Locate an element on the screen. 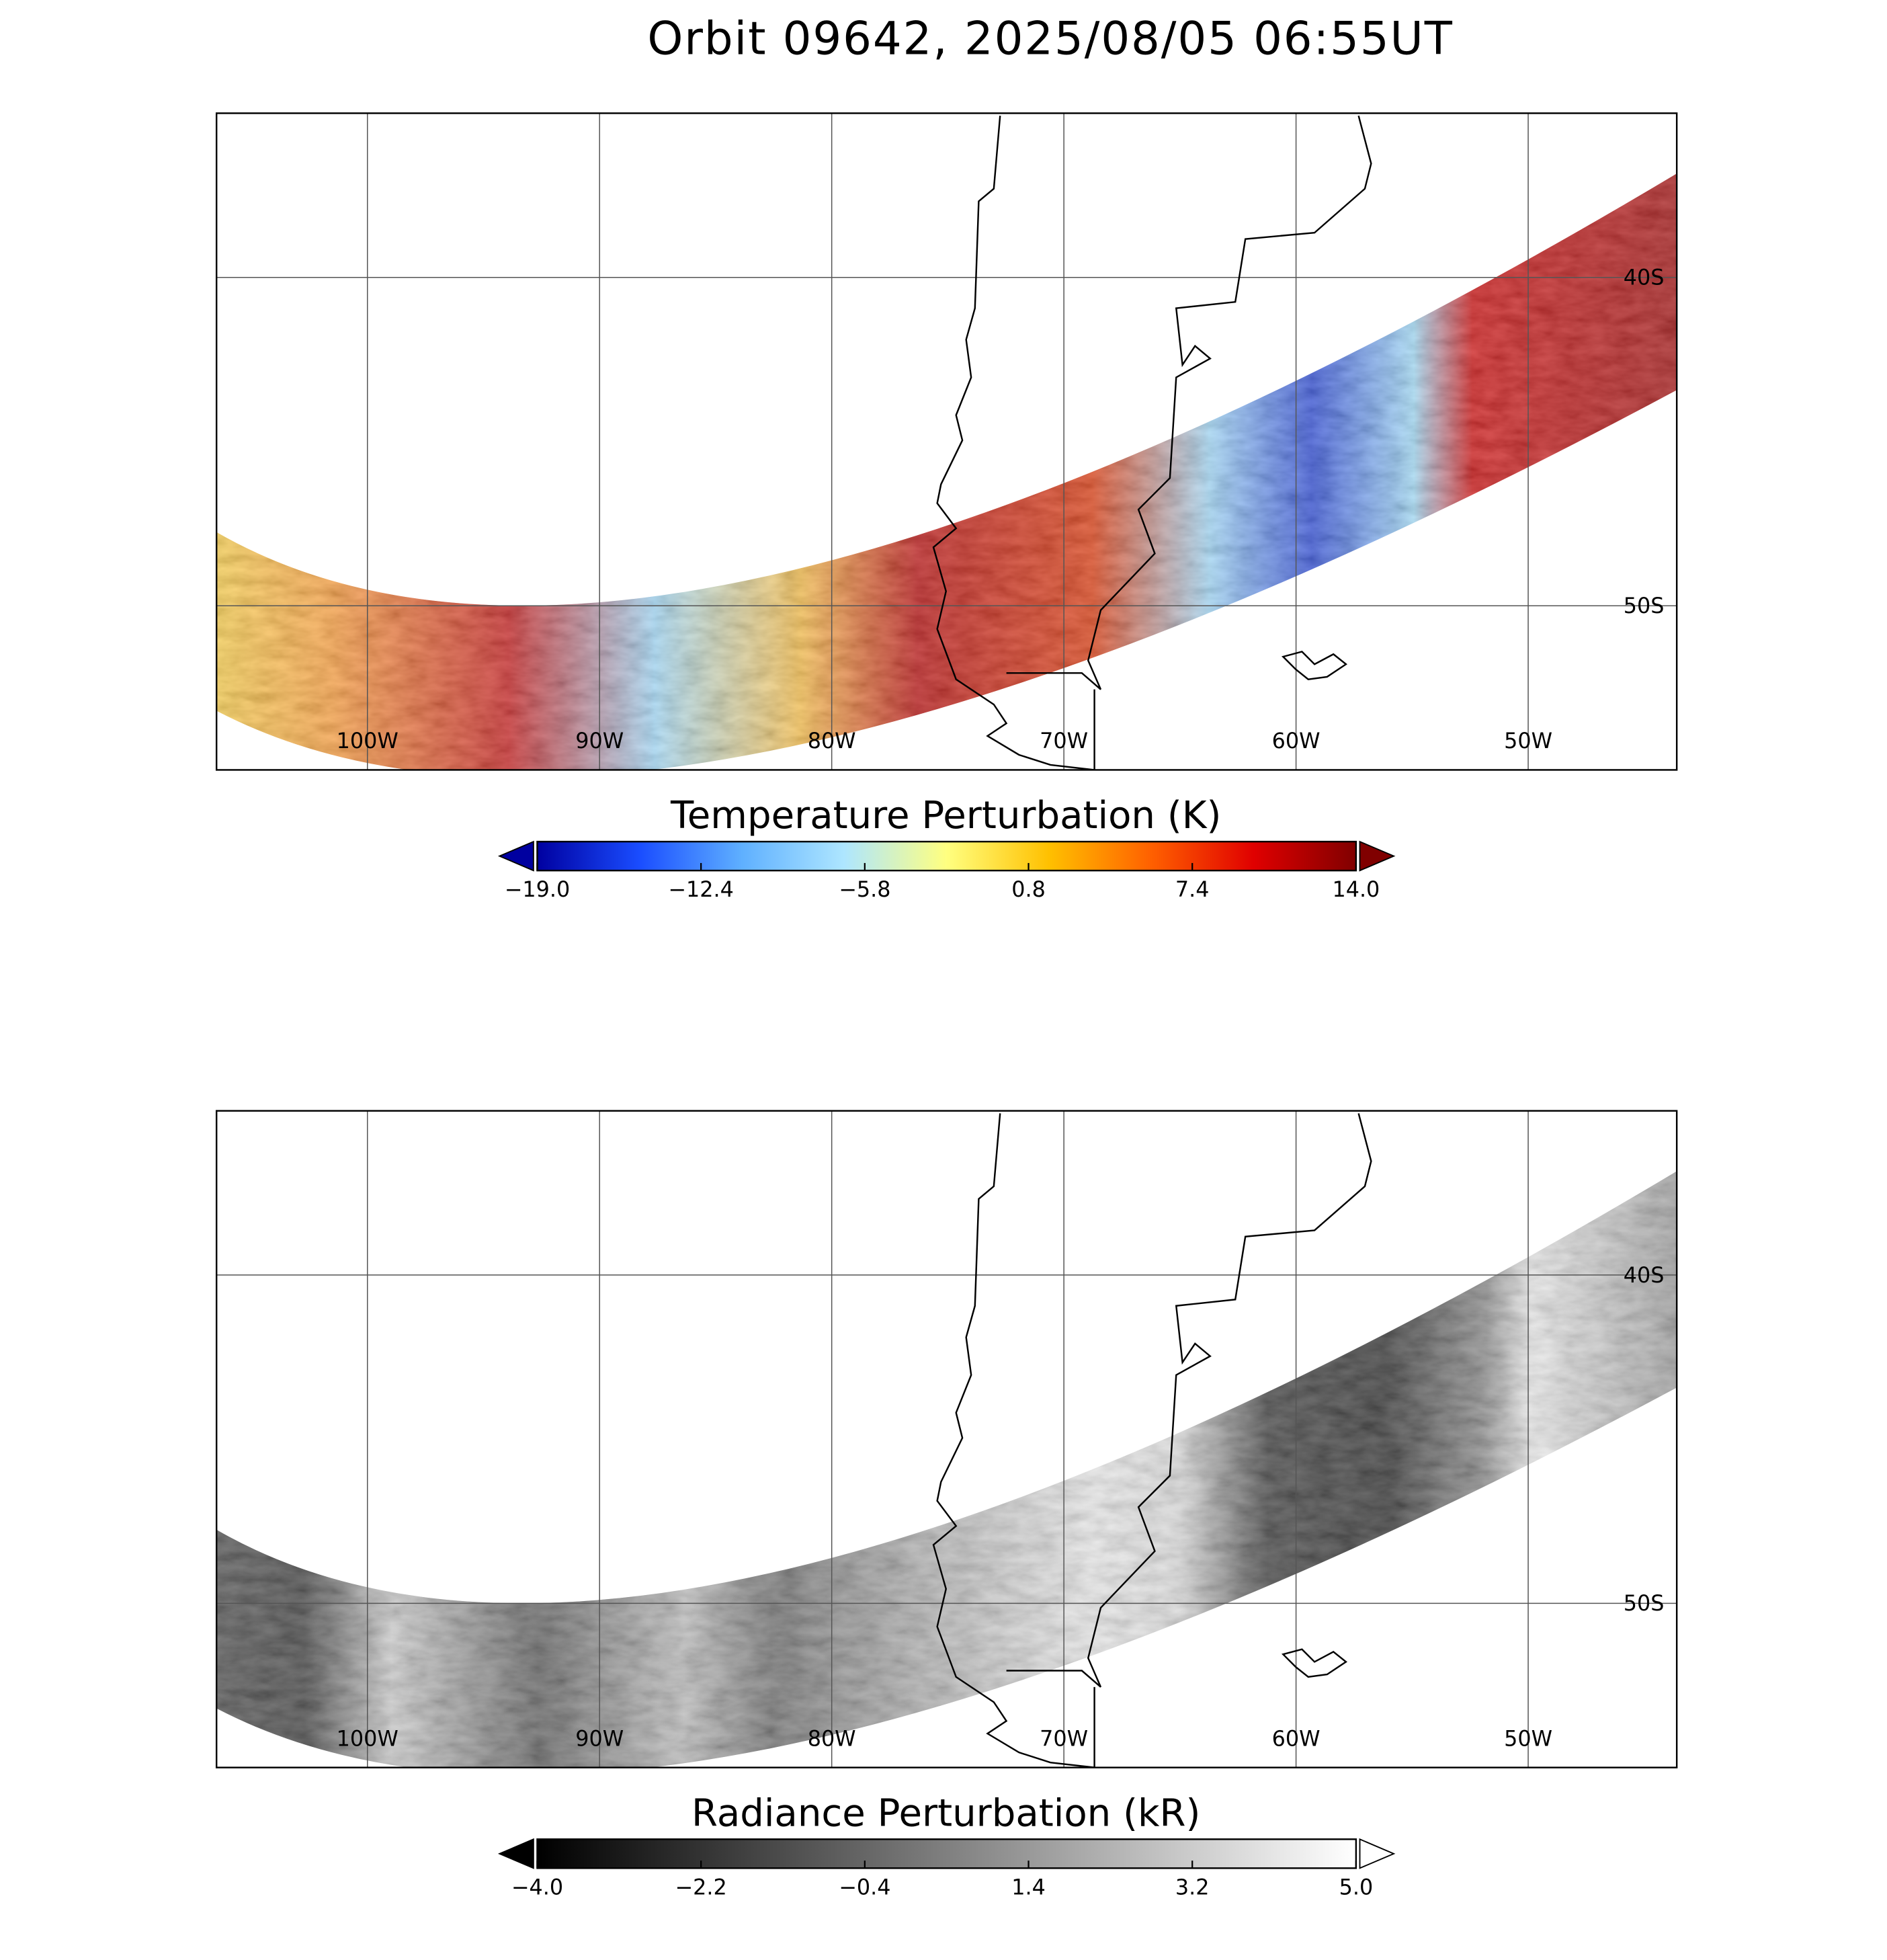 This screenshot has height=1960, width=1887. colorbar-tick-label: 3.2 is located at coordinates (1192, 1887).